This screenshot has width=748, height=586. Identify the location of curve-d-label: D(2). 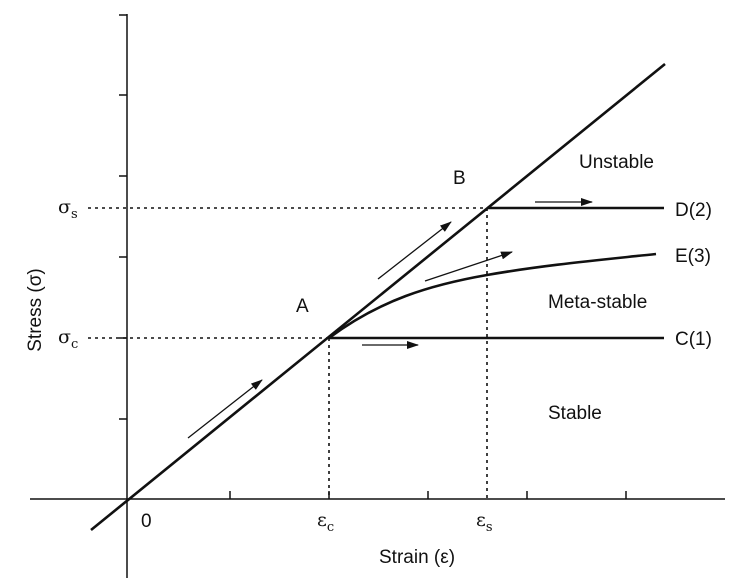
(693, 210).